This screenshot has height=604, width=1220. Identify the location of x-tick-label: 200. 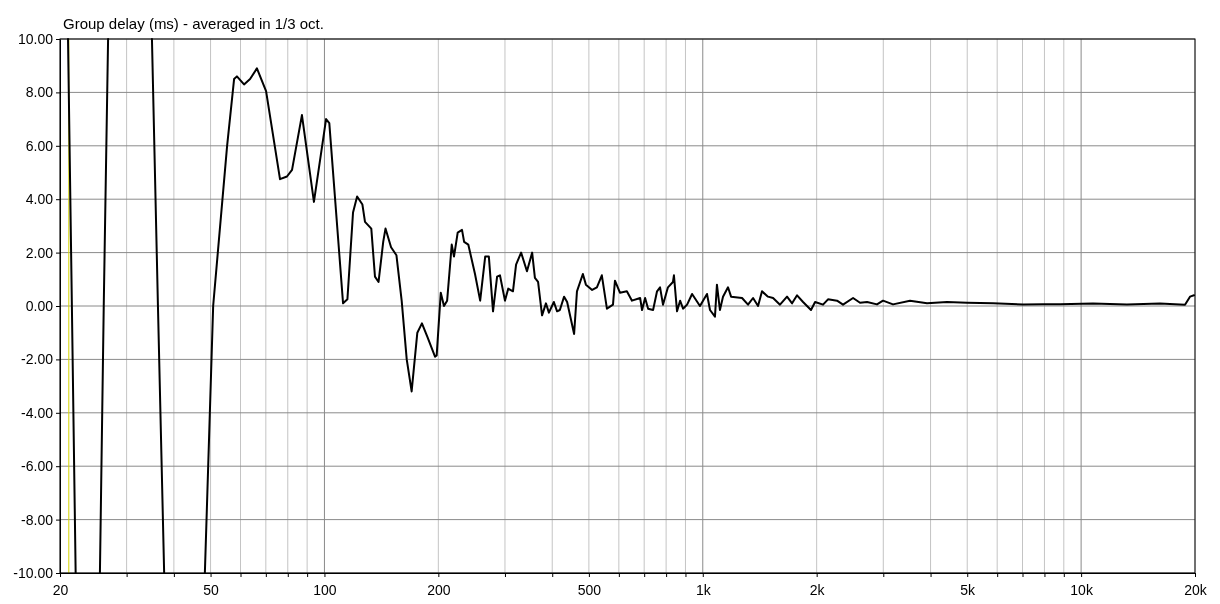
(439, 590).